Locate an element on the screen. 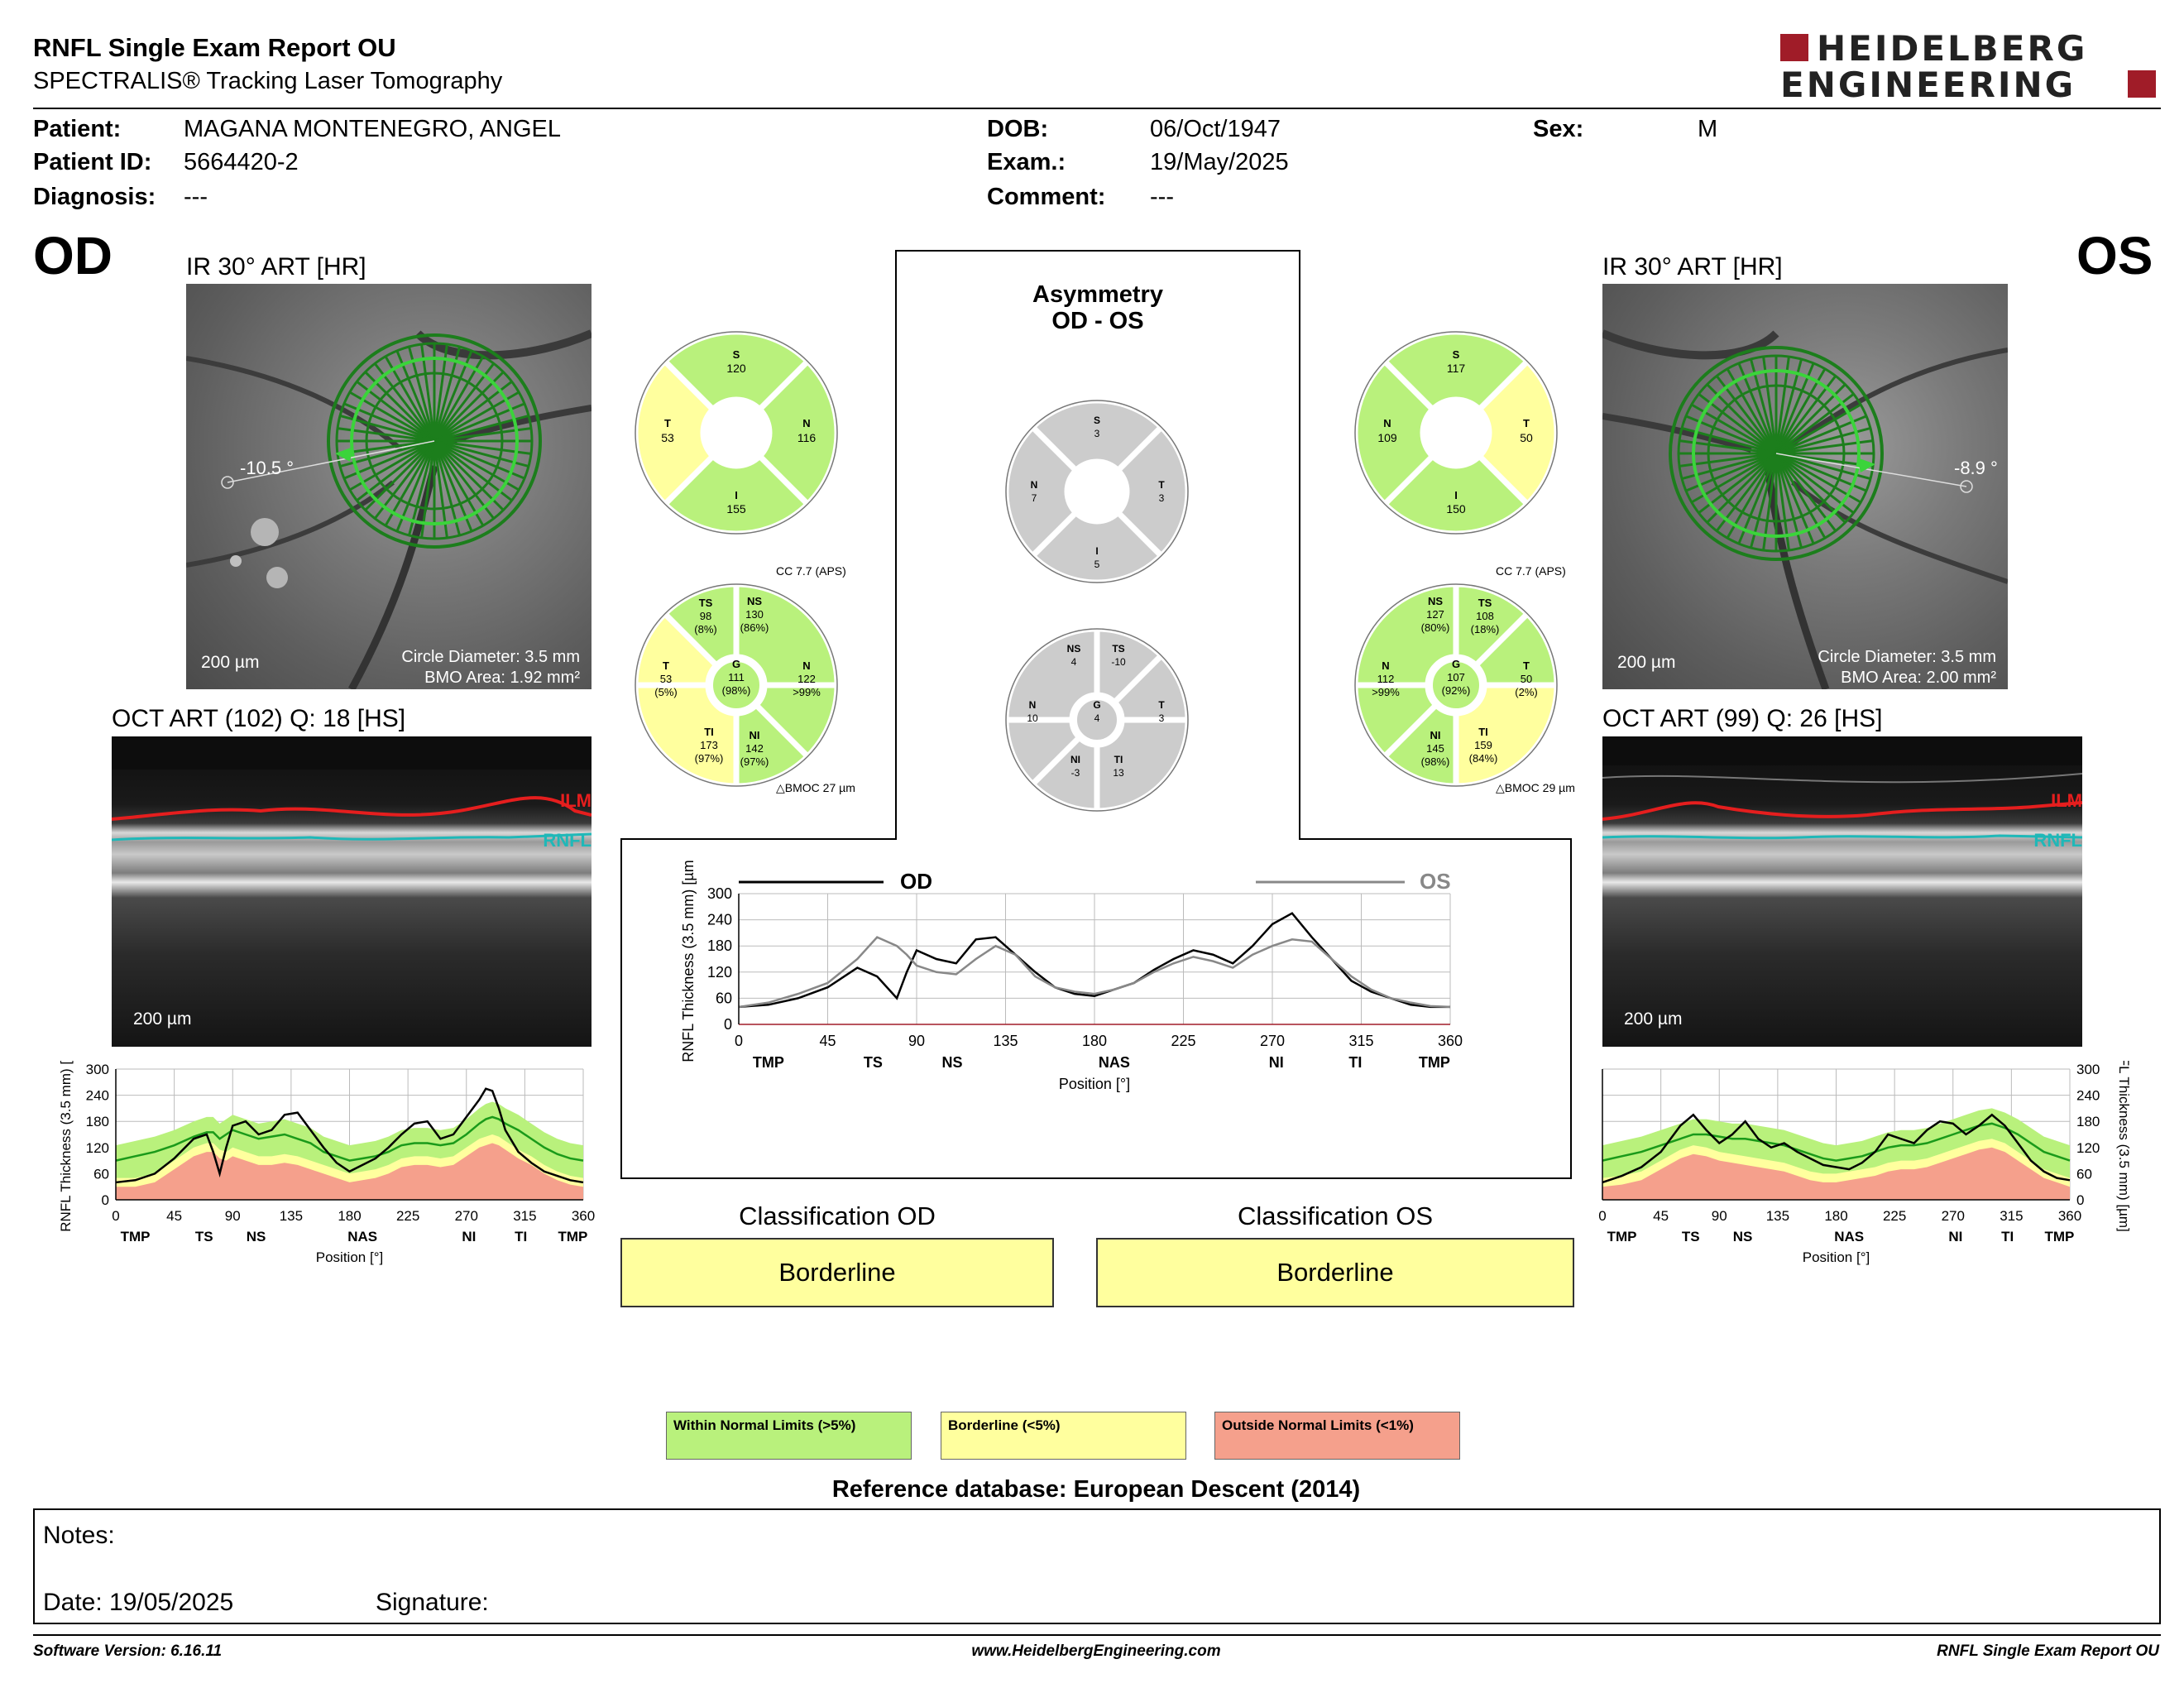 The width and height of the screenshot is (2184, 1688). asym-i-value: 5 is located at coordinates (1097, 564).